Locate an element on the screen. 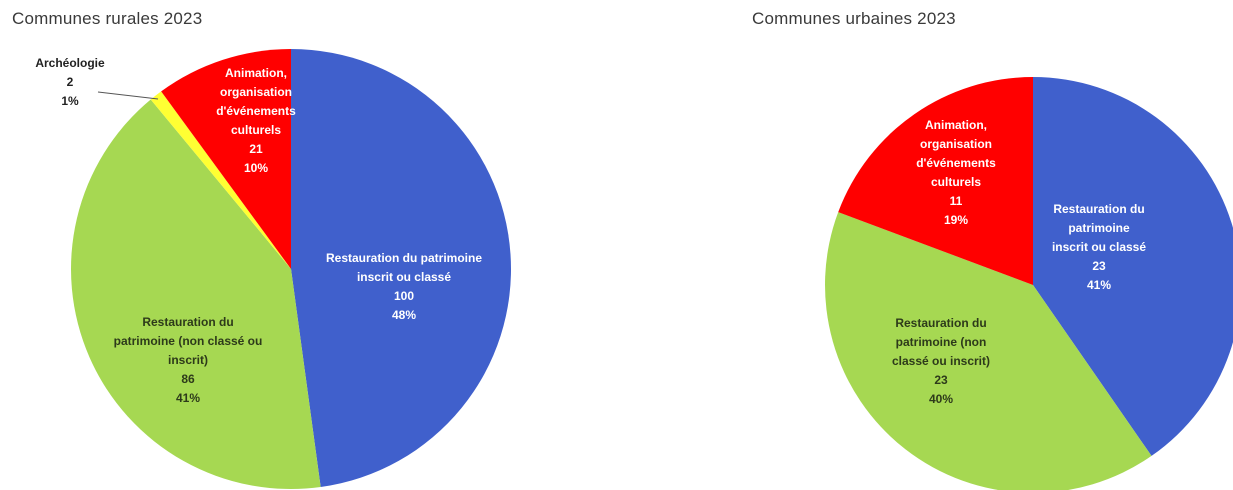 This screenshot has width=1233, height=490. rural-data-label-2: Archéologie 2 1% is located at coordinates (70, 82).